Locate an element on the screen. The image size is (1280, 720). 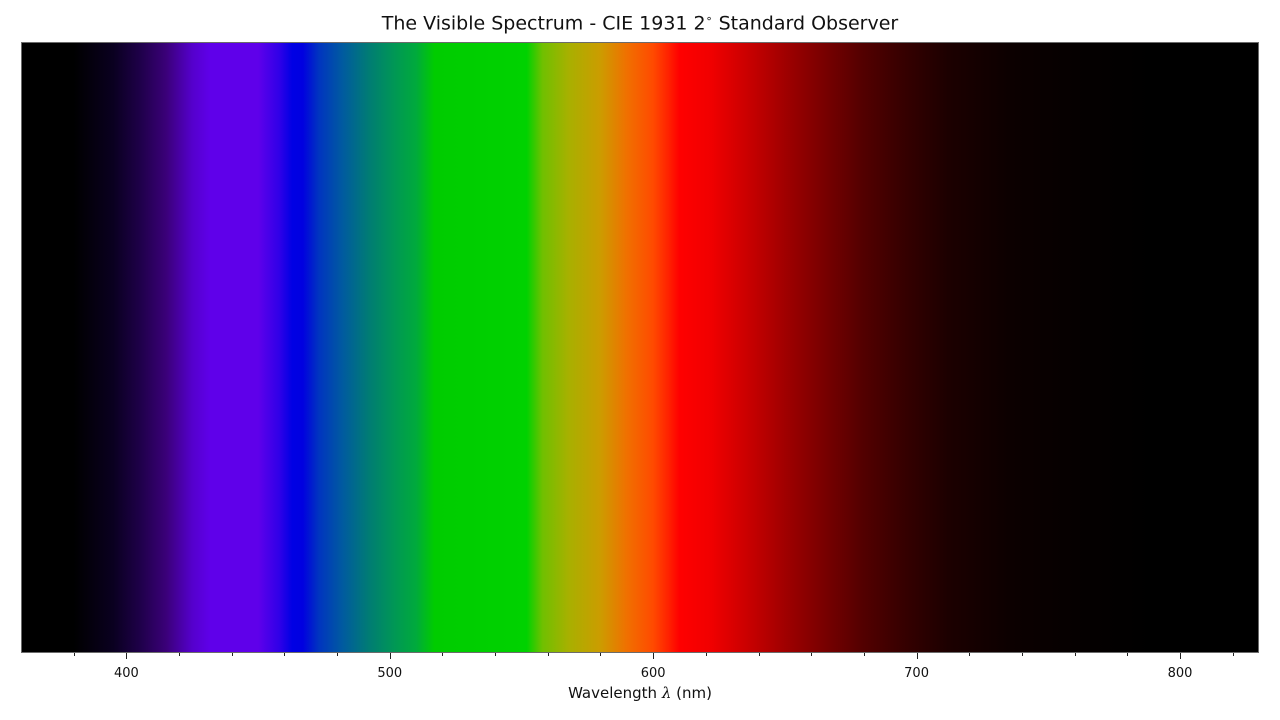
x-tick-label: 500 is located at coordinates (389, 673).